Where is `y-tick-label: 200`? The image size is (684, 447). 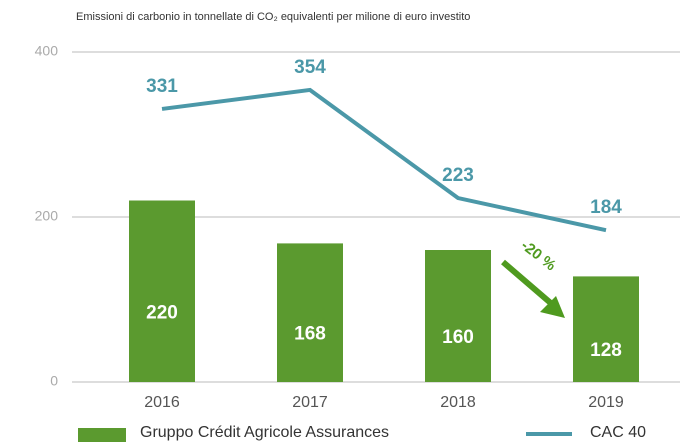 y-tick-label: 200 is located at coordinates (47, 216).